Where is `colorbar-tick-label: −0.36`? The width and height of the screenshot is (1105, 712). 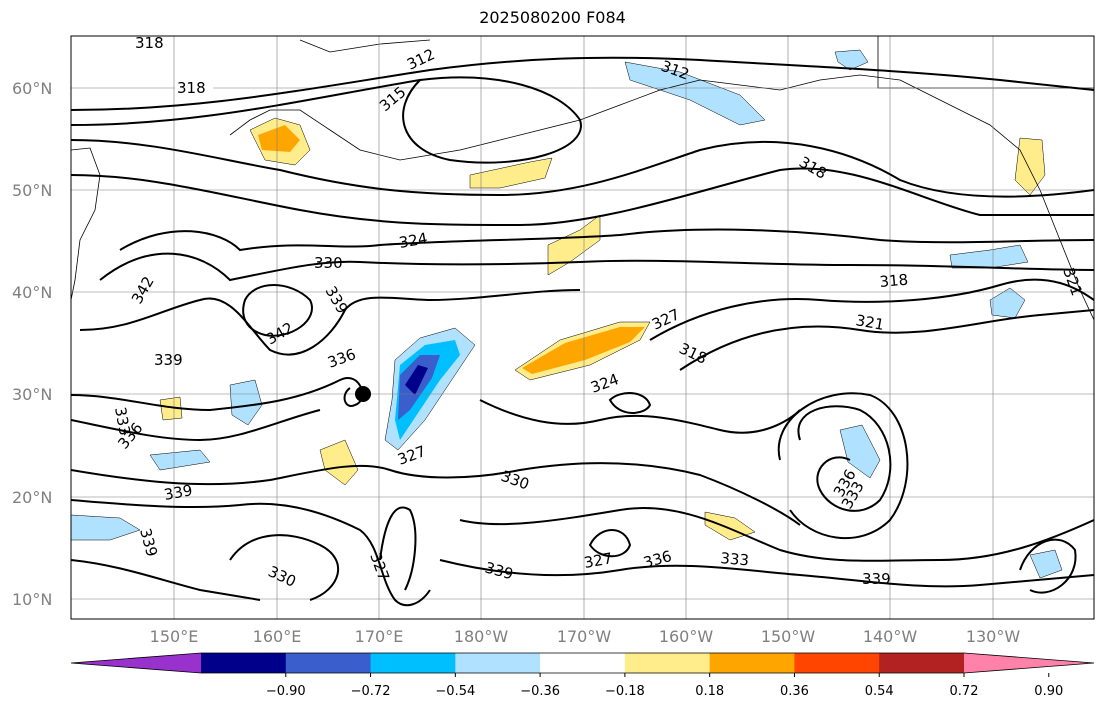
colorbar-tick-label: −0.36 is located at coordinates (540, 691).